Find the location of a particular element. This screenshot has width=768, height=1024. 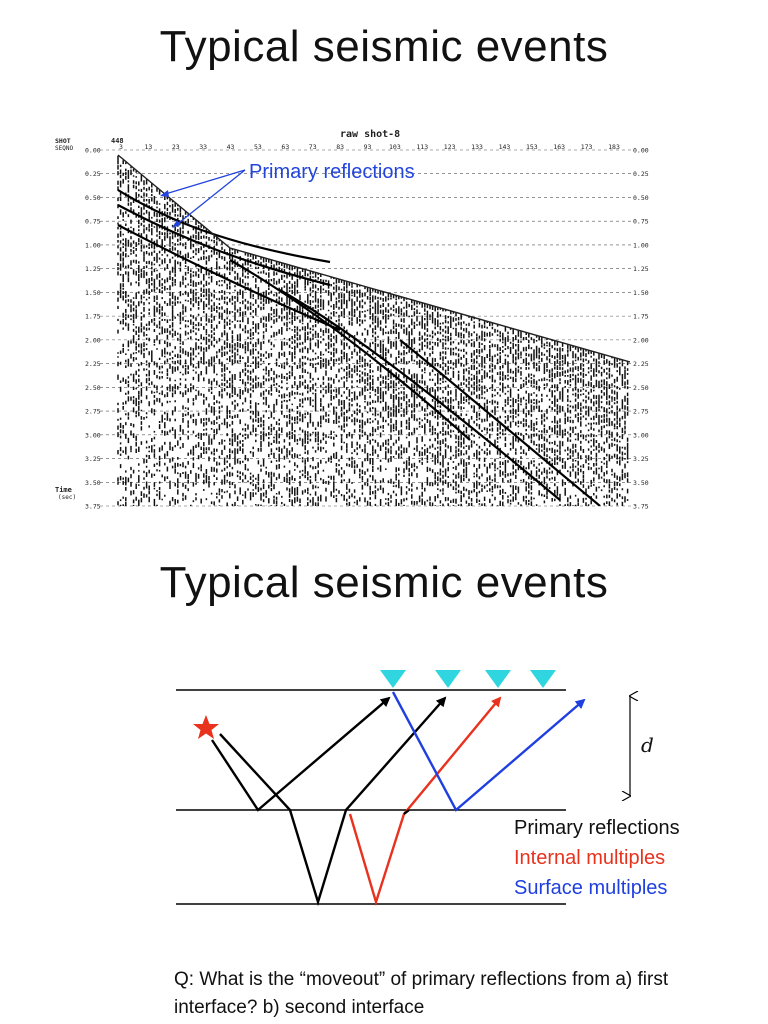

internal-multiple-ray is located at coordinates (425, 801).